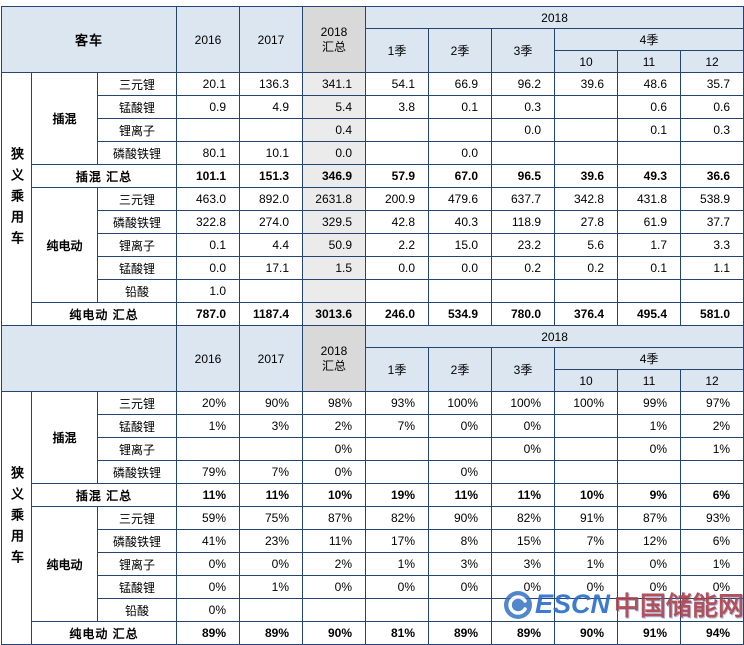  What do you see at coordinates (208, 153) in the screenshot?
I see `value-cell: 80.1` at bounding box center [208, 153].